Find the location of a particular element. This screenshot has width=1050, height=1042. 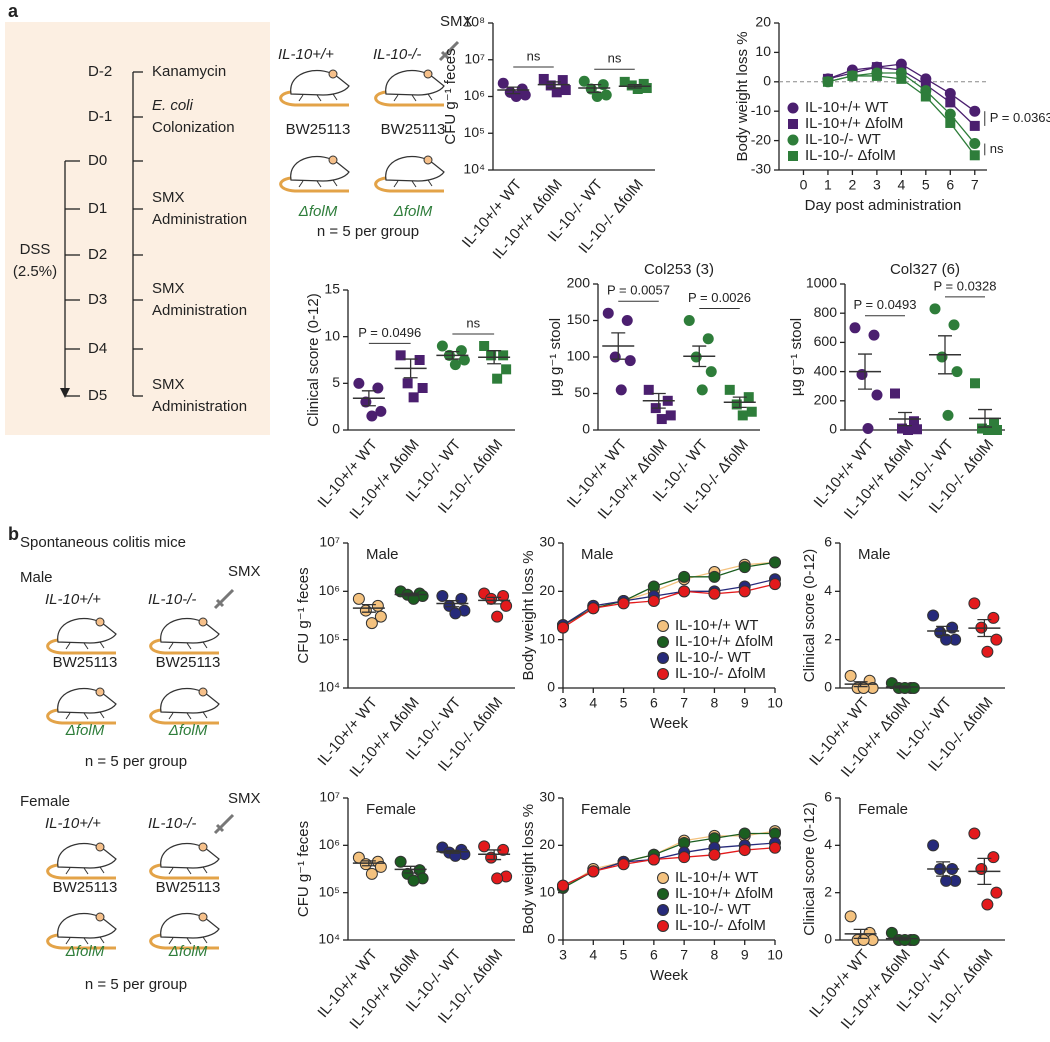

x-tick-label: 3 is located at coordinates (563, 955).